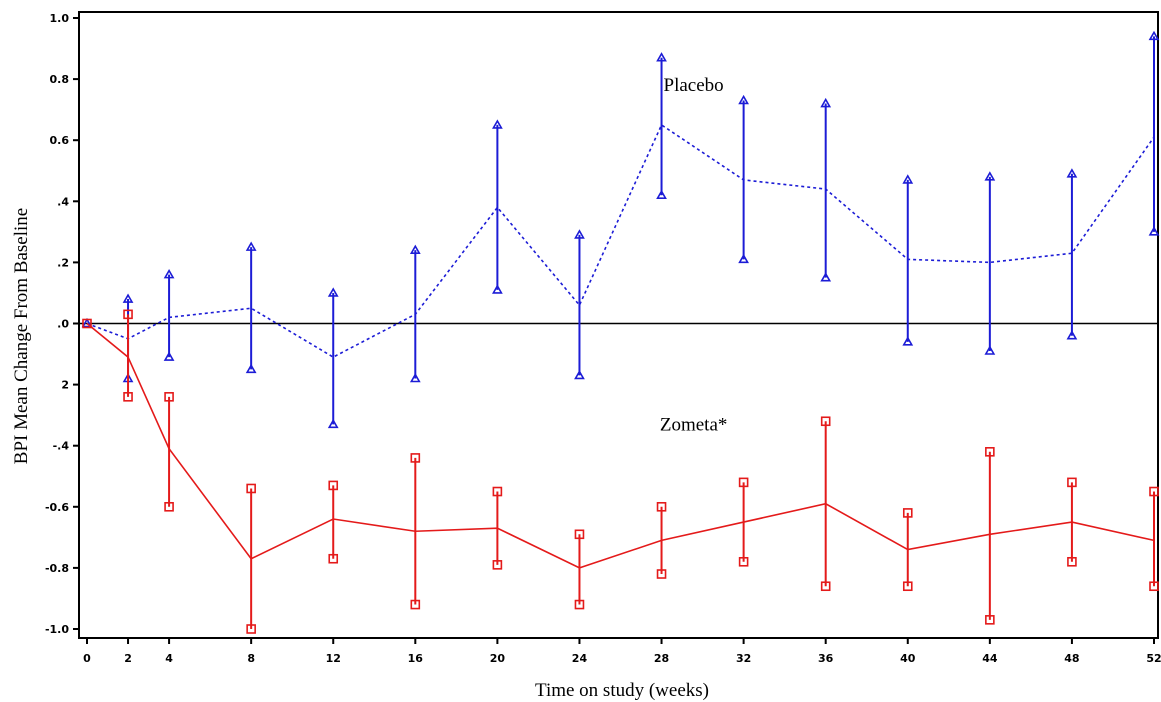 The height and width of the screenshot is (702, 1161). What do you see at coordinates (416, 658) in the screenshot?
I see `x-tick-label: 16` at bounding box center [416, 658].